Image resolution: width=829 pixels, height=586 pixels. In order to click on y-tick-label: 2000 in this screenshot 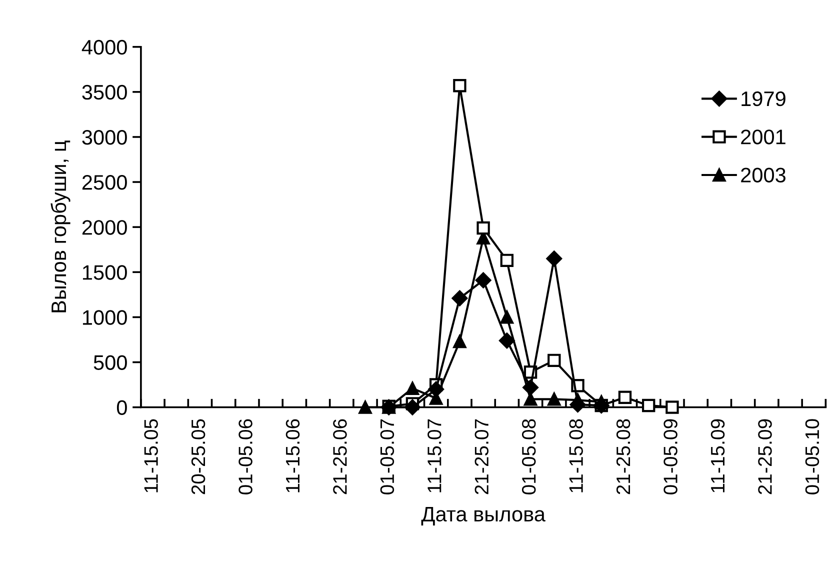, I will do `click(104, 227)`.